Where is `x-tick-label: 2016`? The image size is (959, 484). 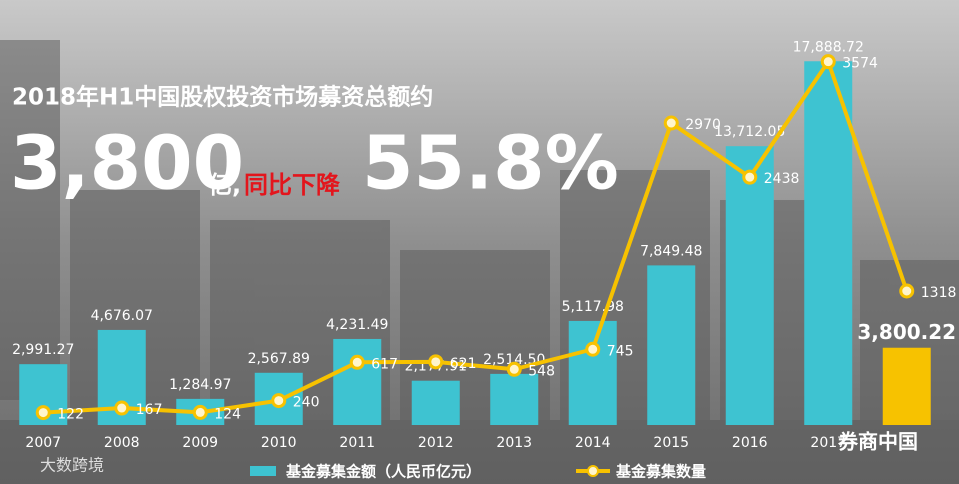
x-tick-label: 2016 is located at coordinates (750, 443).